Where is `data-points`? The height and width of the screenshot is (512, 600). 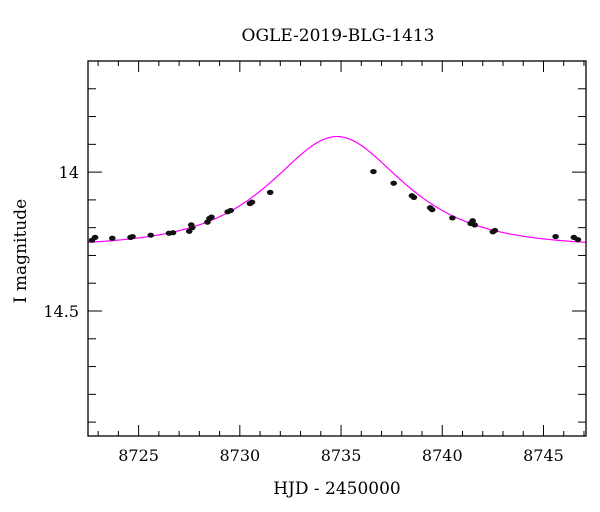 data-points is located at coordinates (335, 205).